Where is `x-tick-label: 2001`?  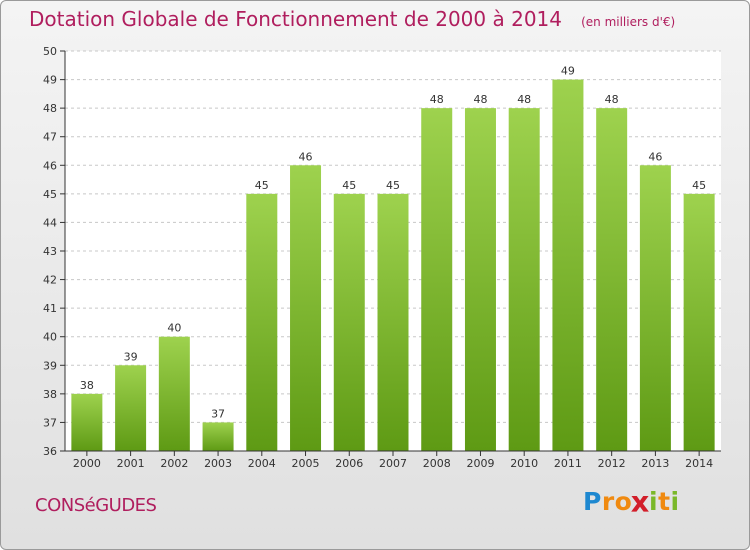
x-tick-label: 2001 is located at coordinates (131, 463).